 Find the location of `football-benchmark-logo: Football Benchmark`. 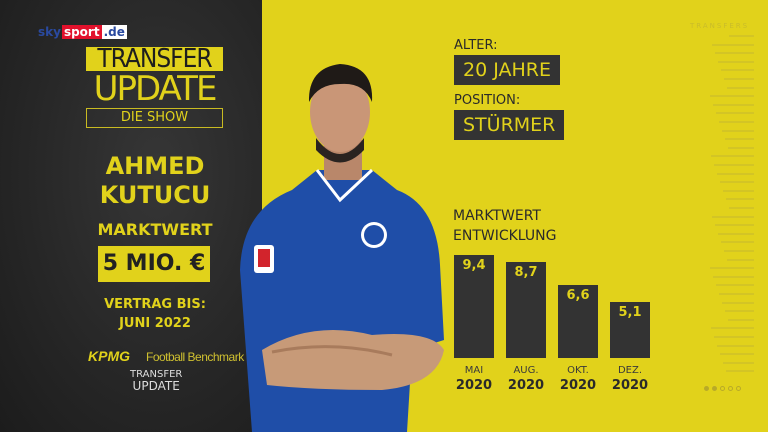

football-benchmark-logo: Football Benchmark is located at coordinates (195, 357).